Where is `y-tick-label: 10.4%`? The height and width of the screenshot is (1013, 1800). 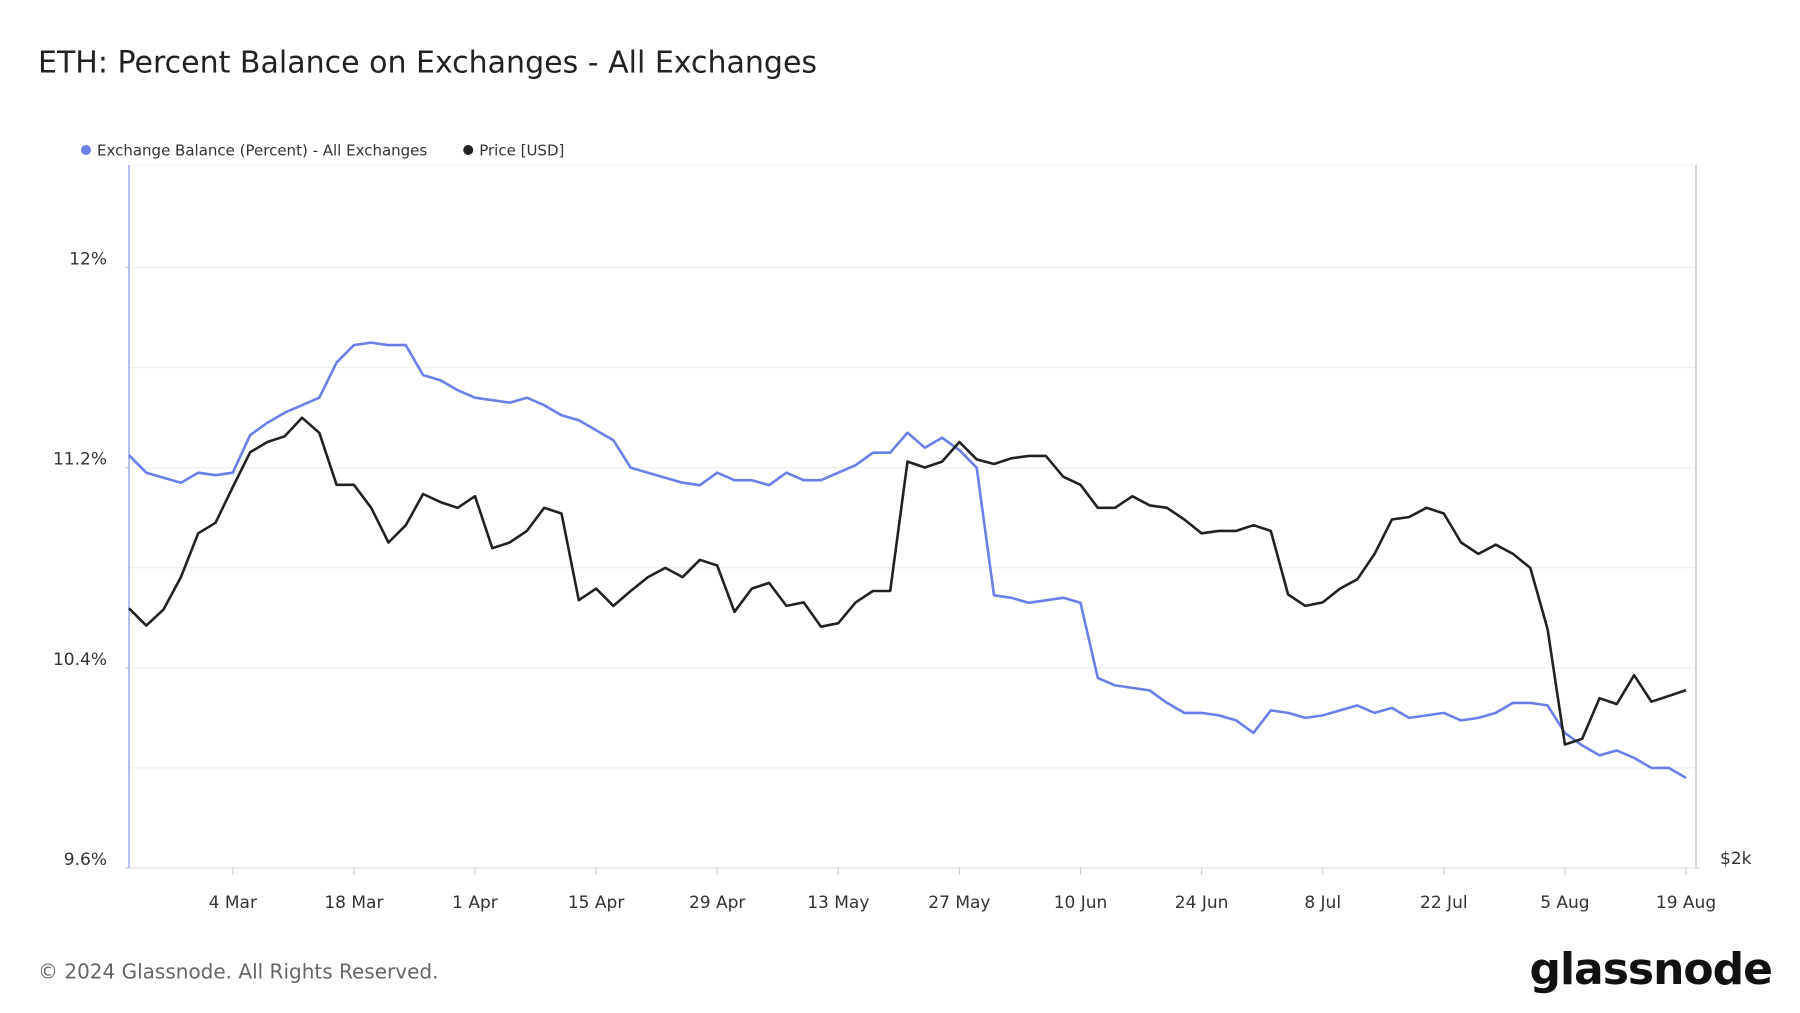 y-tick-label: 10.4% is located at coordinates (80, 660).